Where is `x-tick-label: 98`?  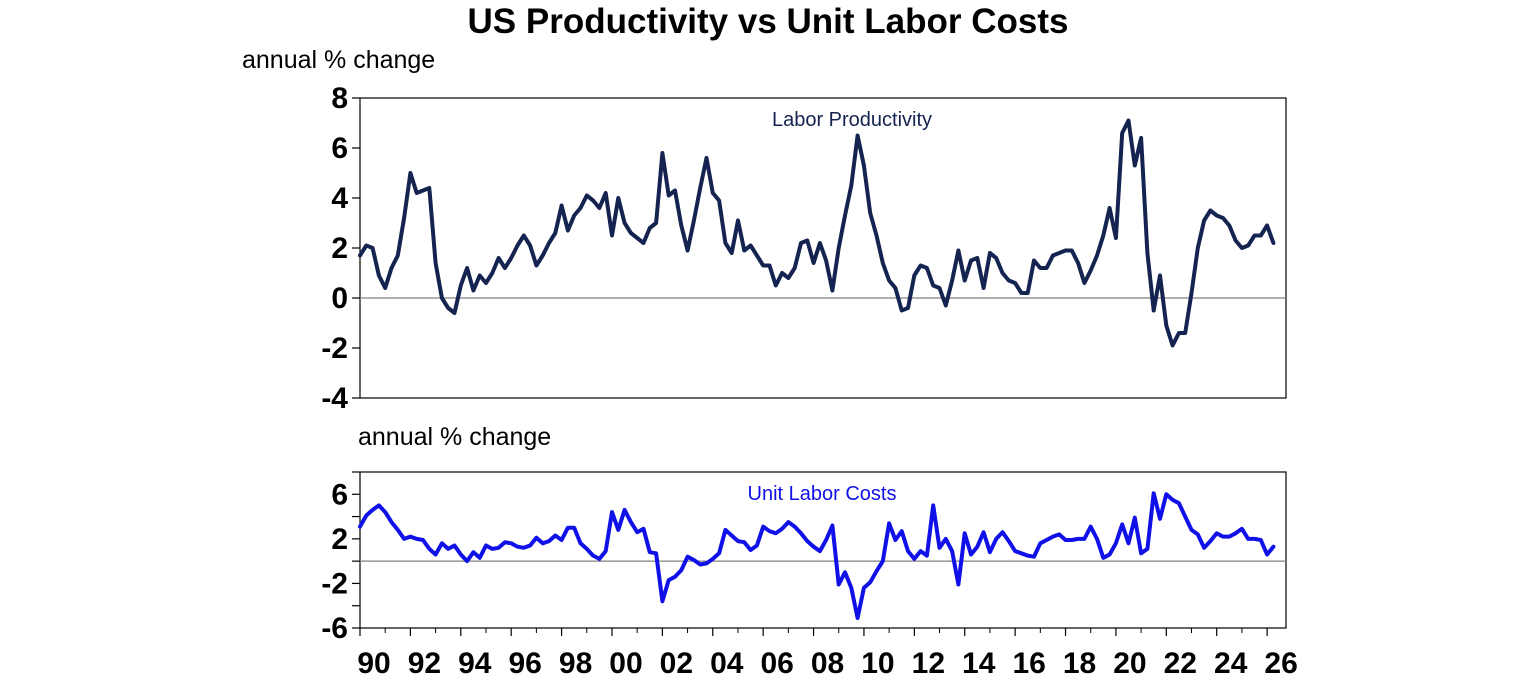 x-tick-label: 98 is located at coordinates (575, 663).